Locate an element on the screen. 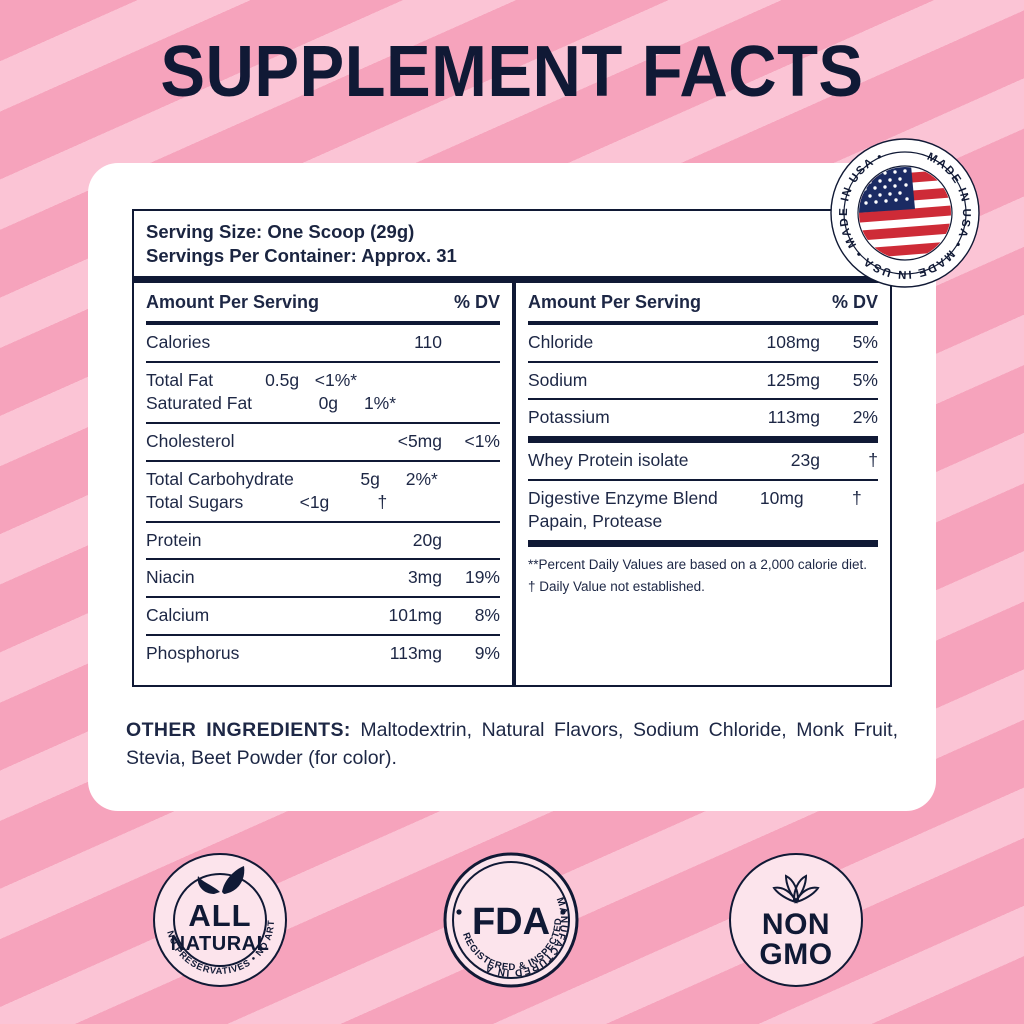 This screenshot has height=1024, width=1024. nutrient-name: Chloride is located at coordinates (561, 342).